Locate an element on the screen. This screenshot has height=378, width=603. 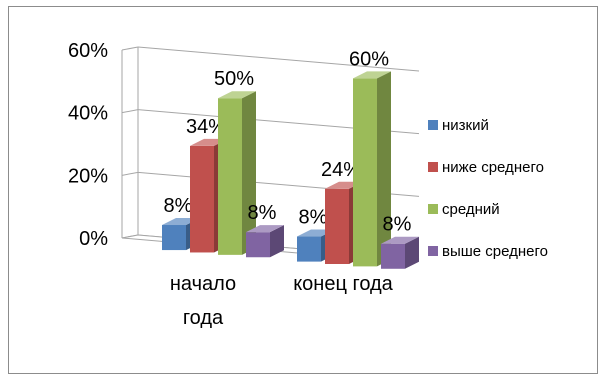
x-category-label: года is located at coordinates (203, 318).